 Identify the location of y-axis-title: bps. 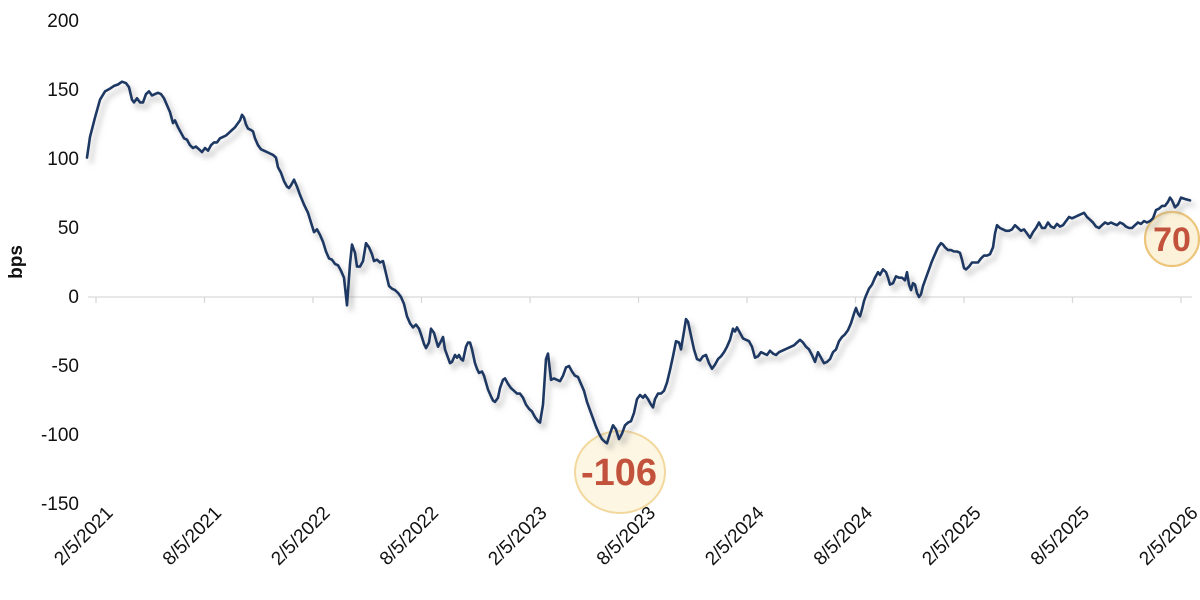
(16, 262).